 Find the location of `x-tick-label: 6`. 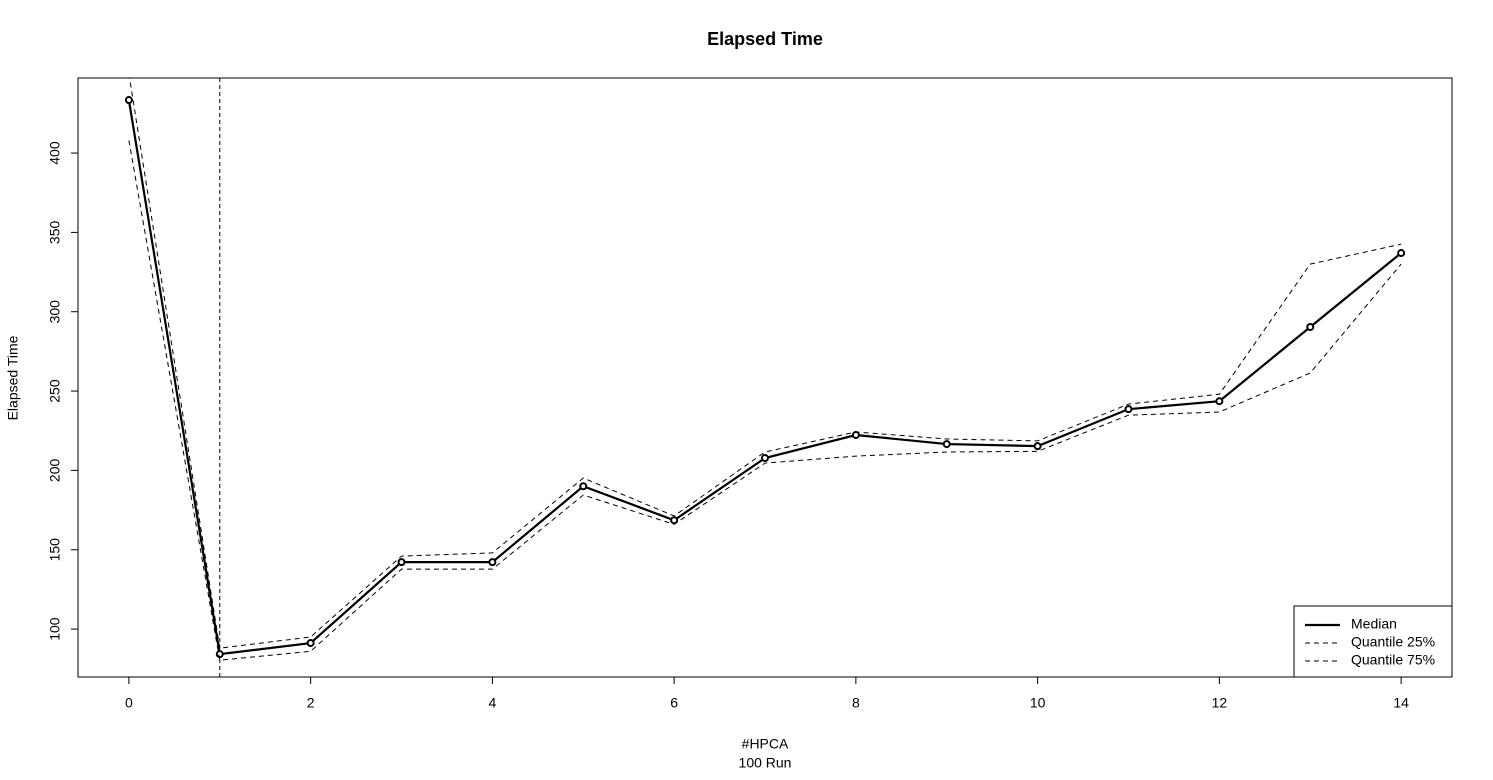

x-tick-label: 6 is located at coordinates (674, 703).